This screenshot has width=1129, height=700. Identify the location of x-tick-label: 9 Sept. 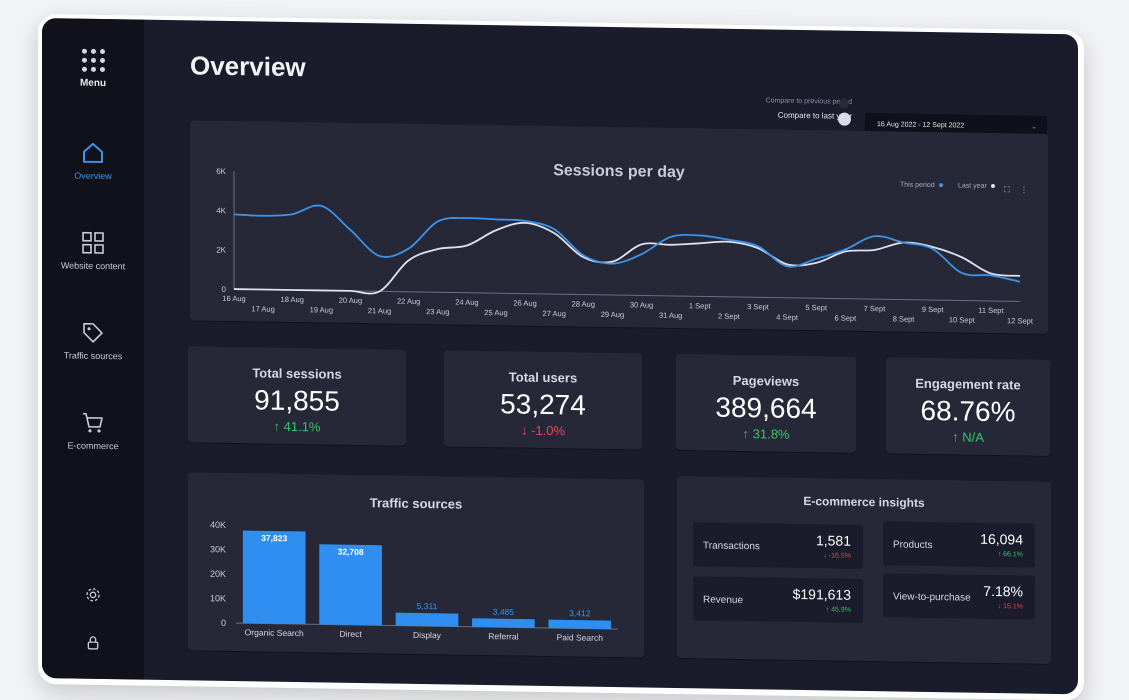
(933, 309).